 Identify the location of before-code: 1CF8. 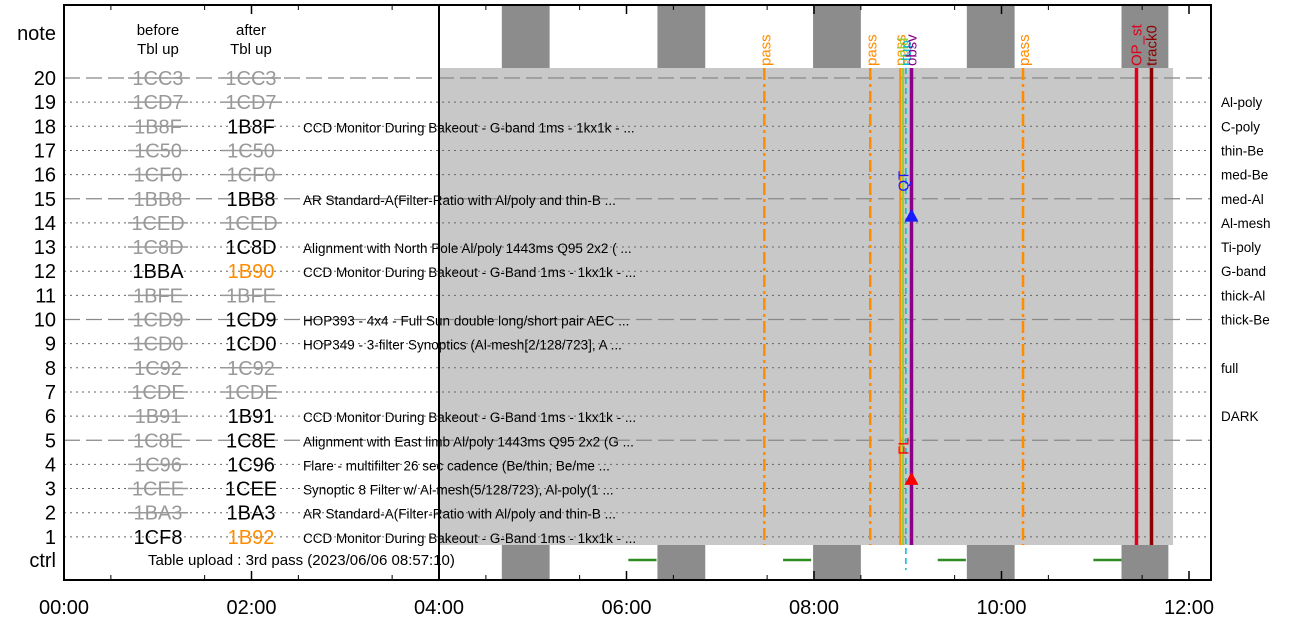
(158, 538).